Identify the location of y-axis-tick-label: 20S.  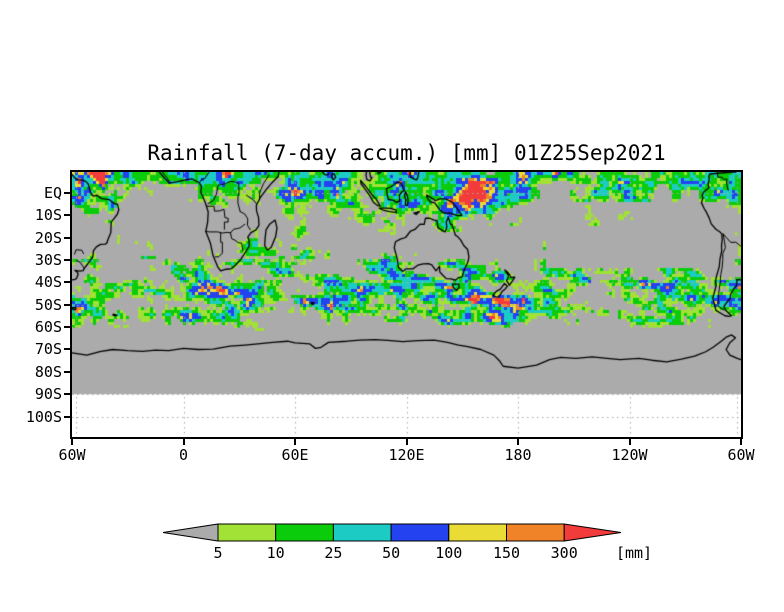
(48, 237).